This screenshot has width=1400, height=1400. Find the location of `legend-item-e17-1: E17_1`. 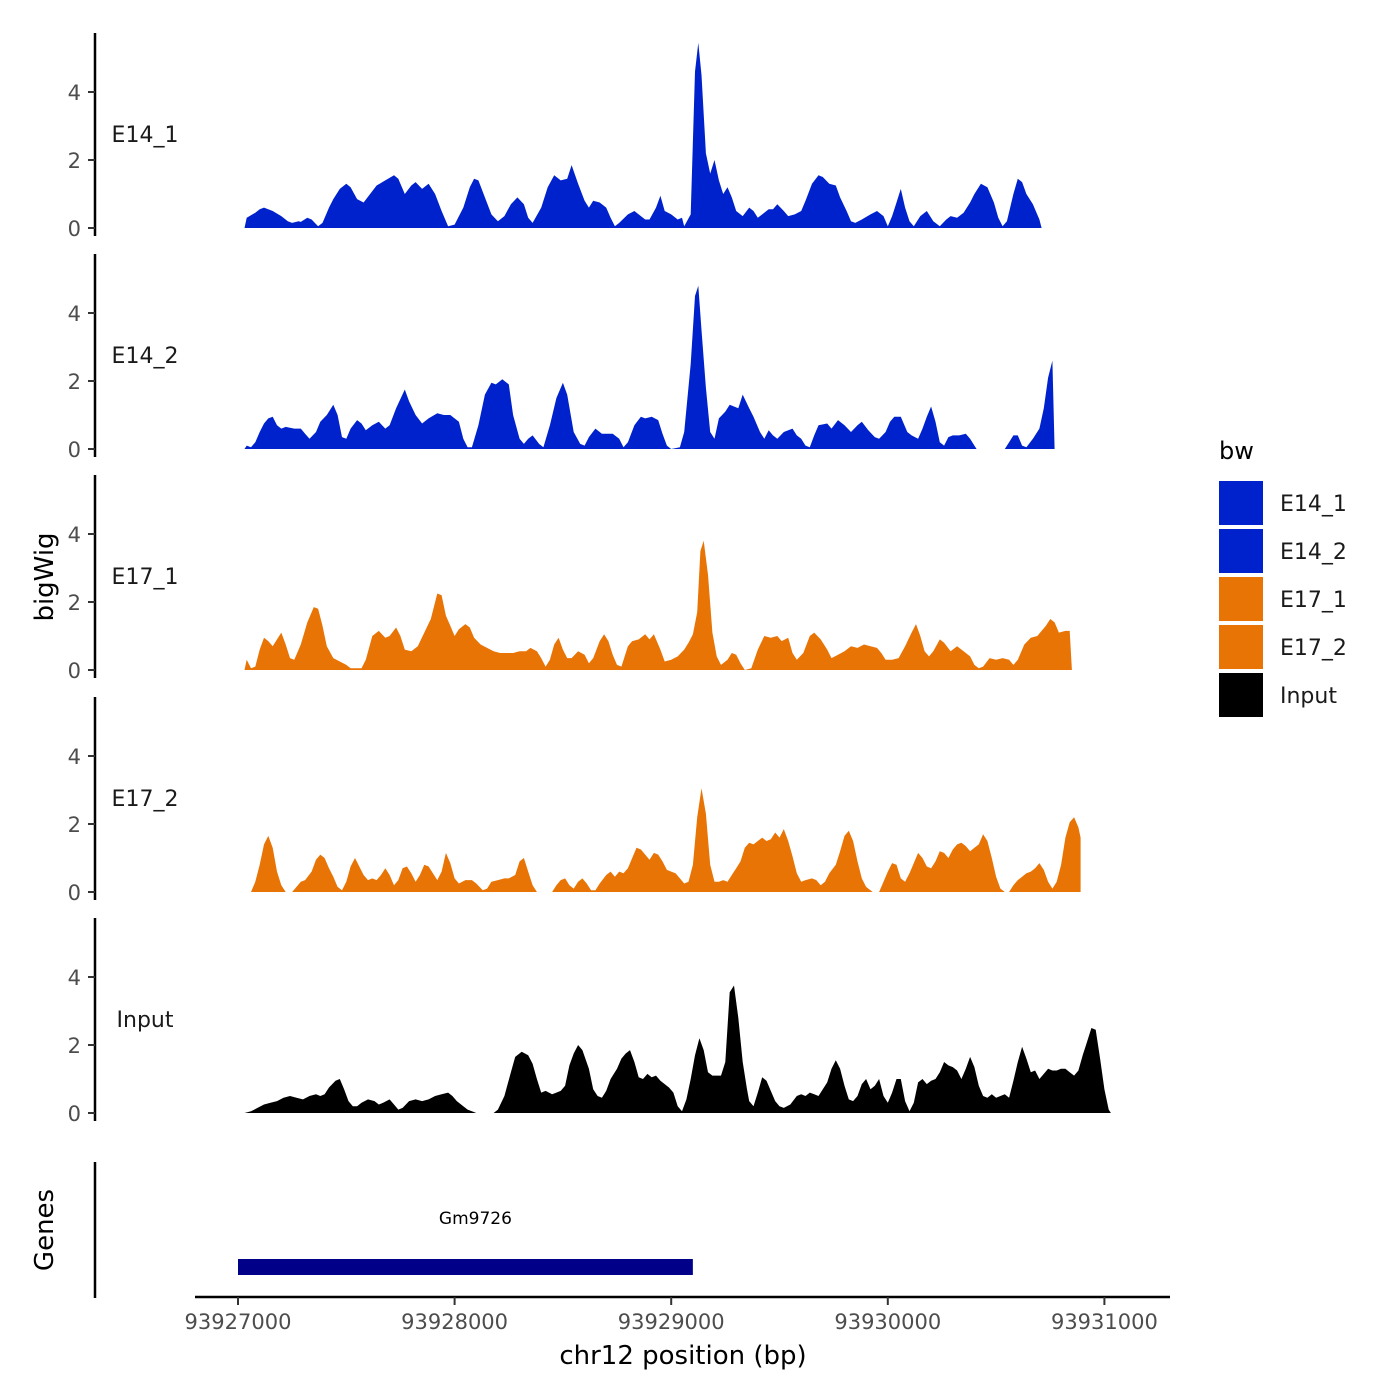

legend-item-e17-1: E17_1 is located at coordinates (1283, 599).